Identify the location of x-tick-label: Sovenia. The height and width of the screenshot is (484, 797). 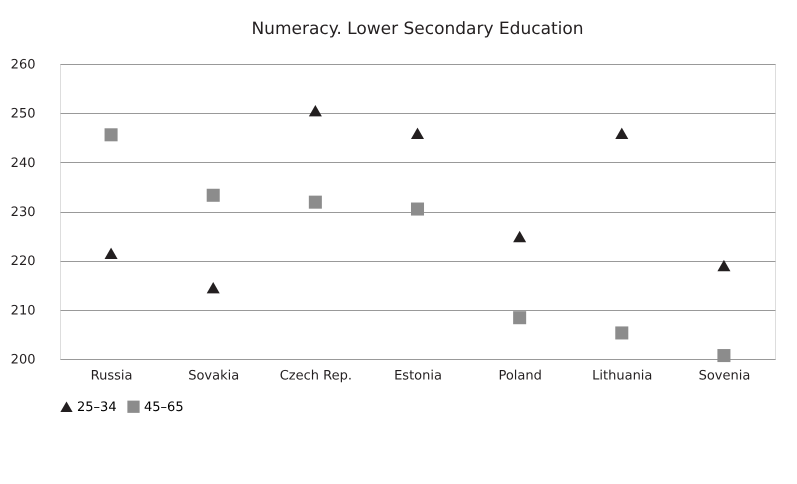
(724, 376).